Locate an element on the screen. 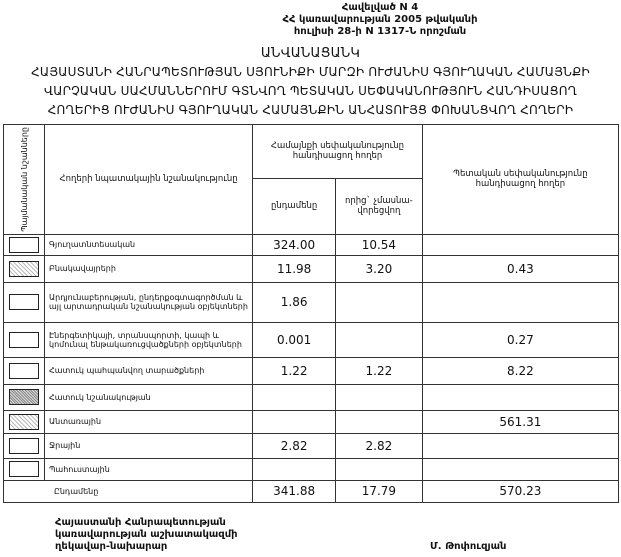  state-land: 0.27 is located at coordinates (520, 339).